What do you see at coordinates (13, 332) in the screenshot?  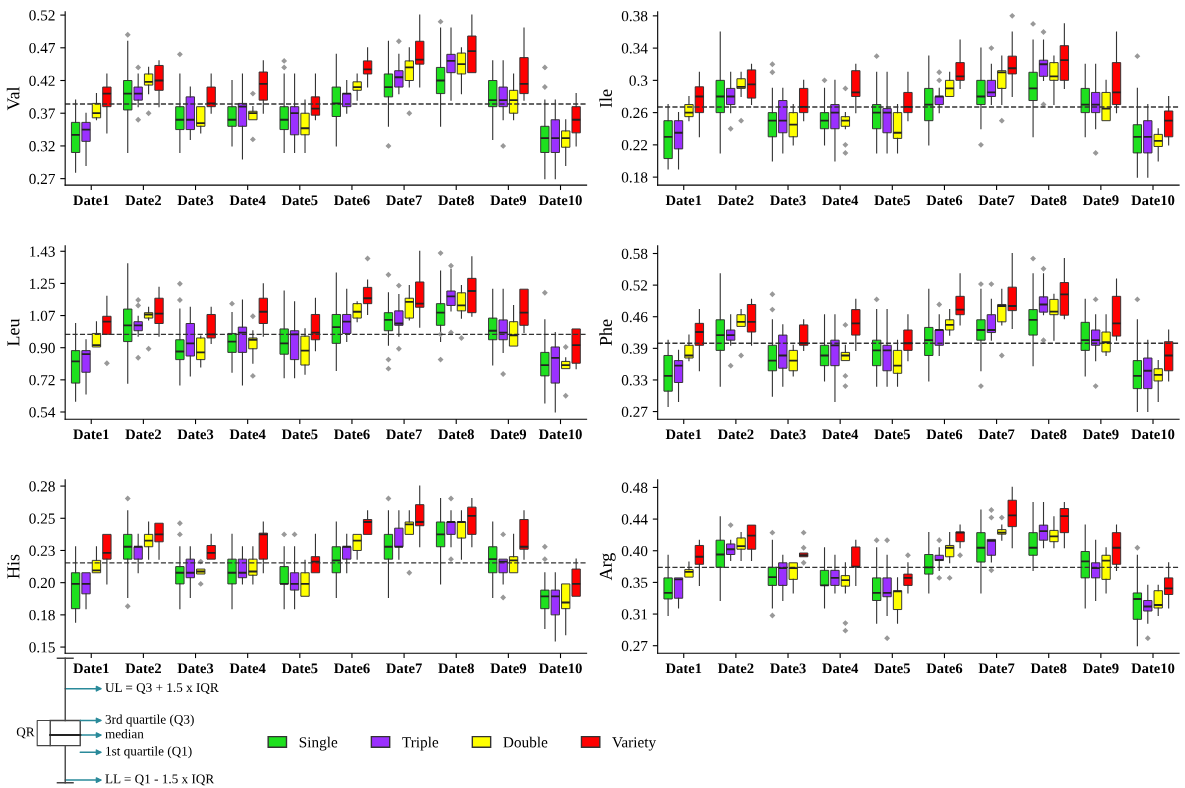 I see `y-axis-title: Leu` at bounding box center [13, 332].